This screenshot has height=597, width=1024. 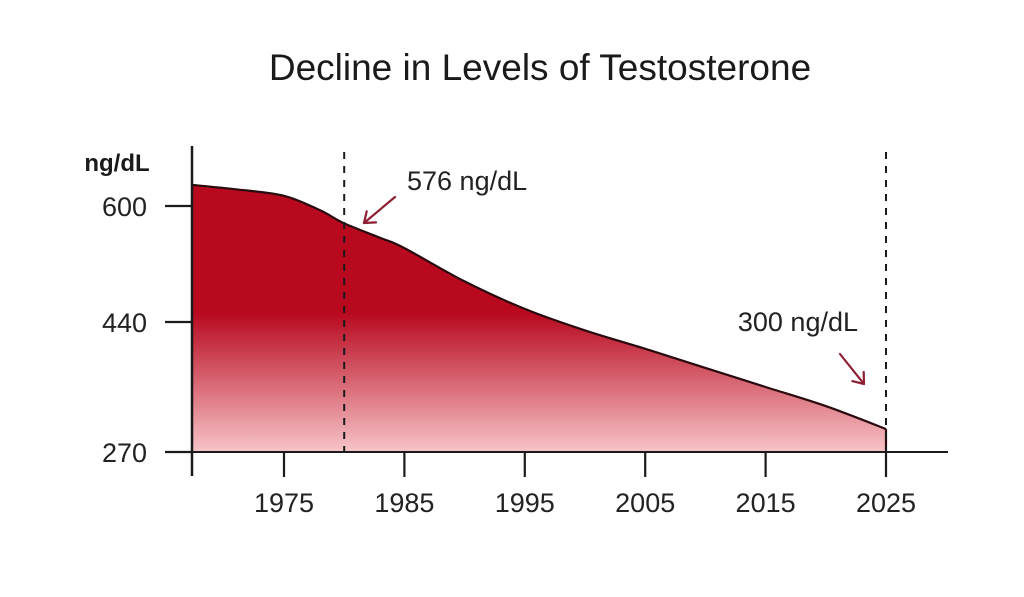 What do you see at coordinates (645, 503) in the screenshot?
I see `x-tick-label-2005: 2005` at bounding box center [645, 503].